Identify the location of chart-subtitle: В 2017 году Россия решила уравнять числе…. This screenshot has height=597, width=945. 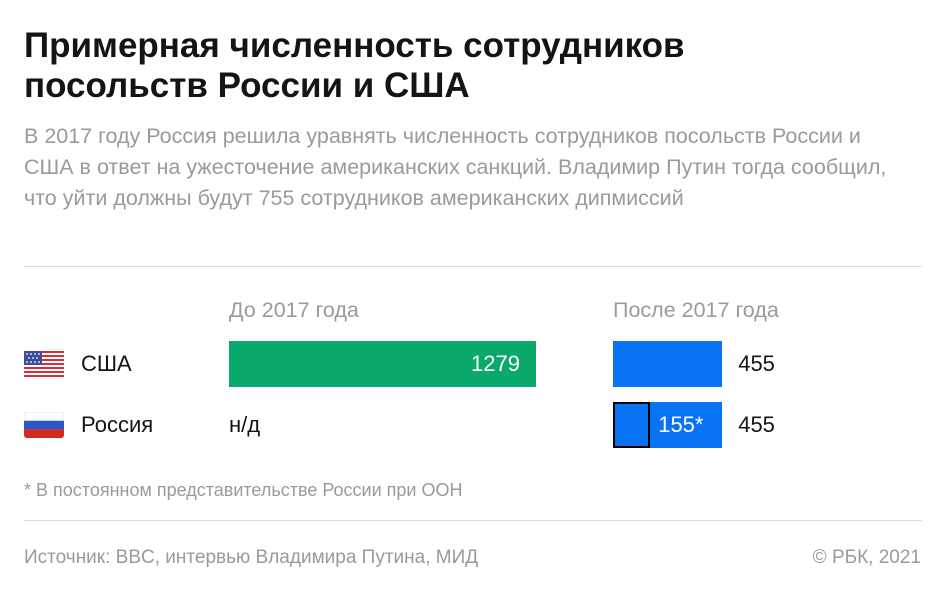
(455, 167).